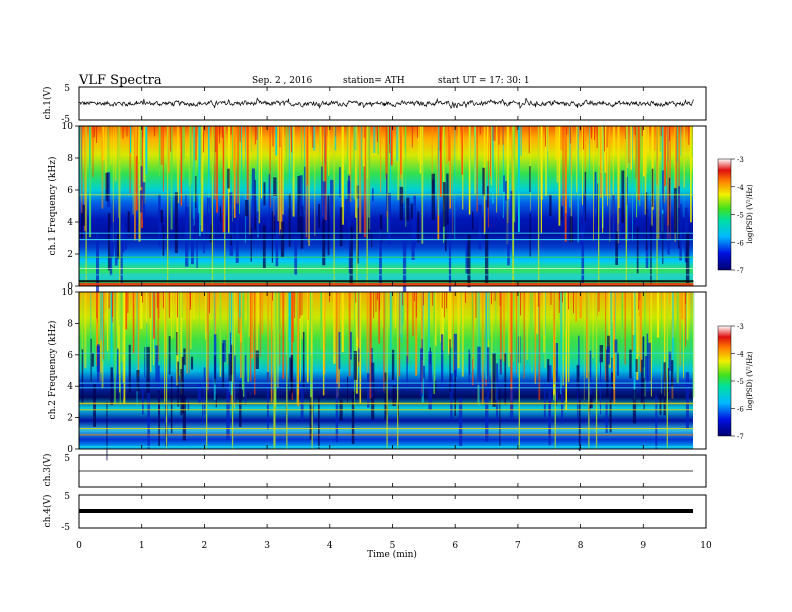 This screenshot has height=612, width=792. Describe the element at coordinates (706, 546) in the screenshot. I see `x-tick-label: 10` at that location.